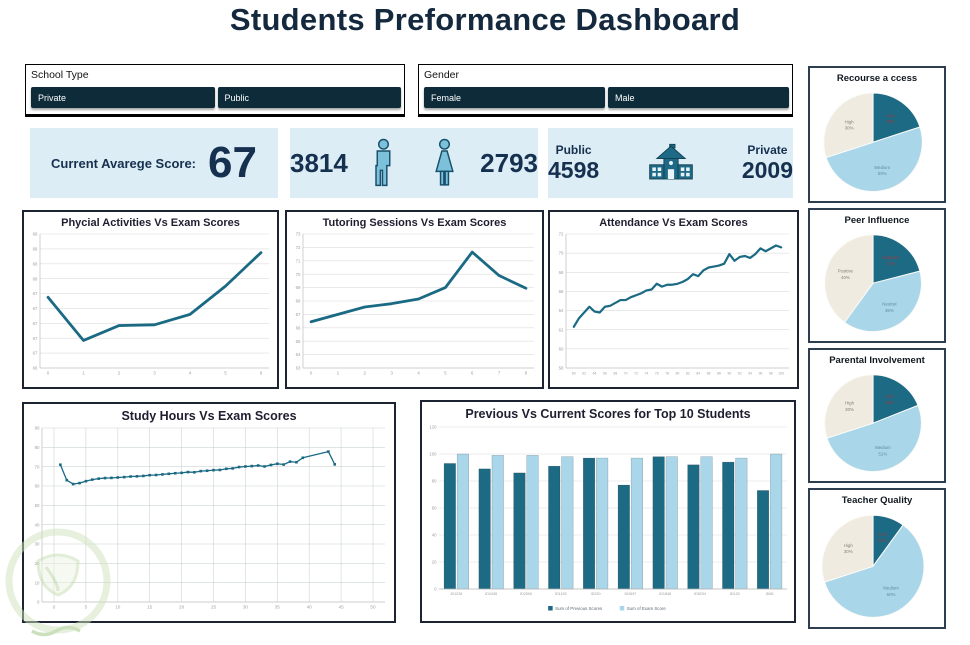  What do you see at coordinates (414, 163) in the screenshot?
I see `kpi-gender-counts-card: 3814 2793` at bounding box center [414, 163].